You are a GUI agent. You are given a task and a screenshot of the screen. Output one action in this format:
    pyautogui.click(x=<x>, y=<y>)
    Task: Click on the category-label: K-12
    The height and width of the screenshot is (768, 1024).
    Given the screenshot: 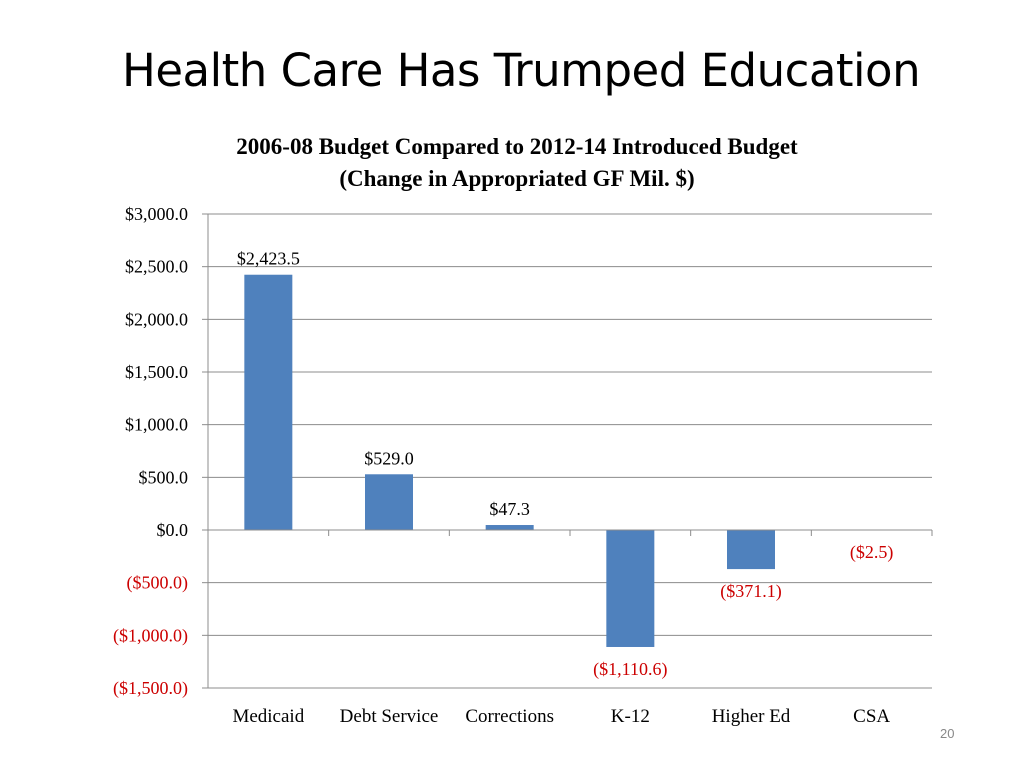 What is the action you would take?
    pyautogui.click(x=630, y=716)
    